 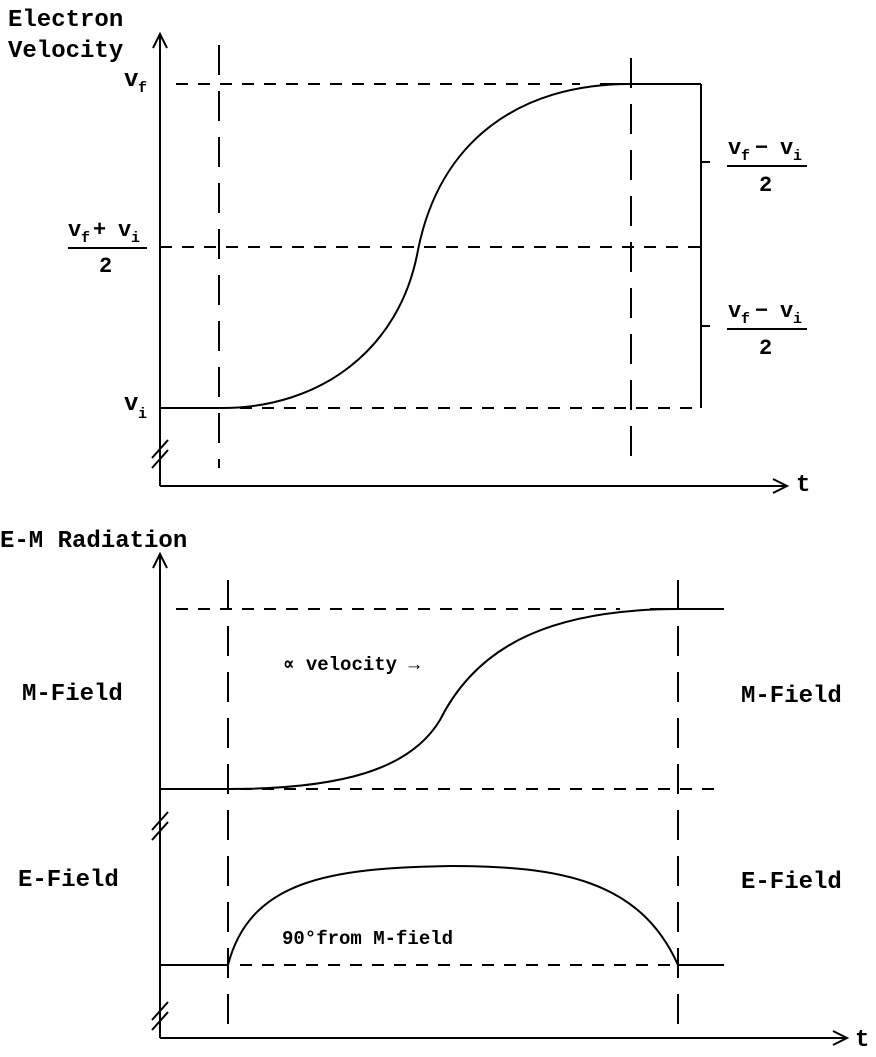 What do you see at coordinates (72, 694) in the screenshot?
I see `m-field-left-label: M-Field` at bounding box center [72, 694].